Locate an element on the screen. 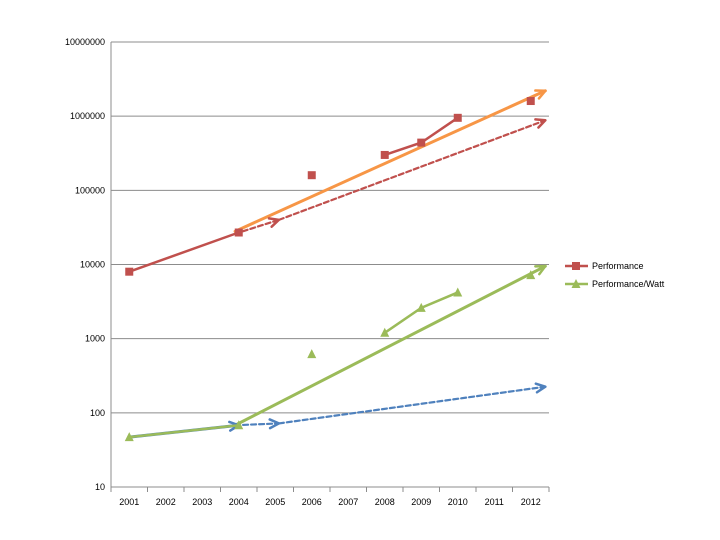 This screenshot has height=540, width=720. legend-marker-triangle is located at coordinates (576, 283).